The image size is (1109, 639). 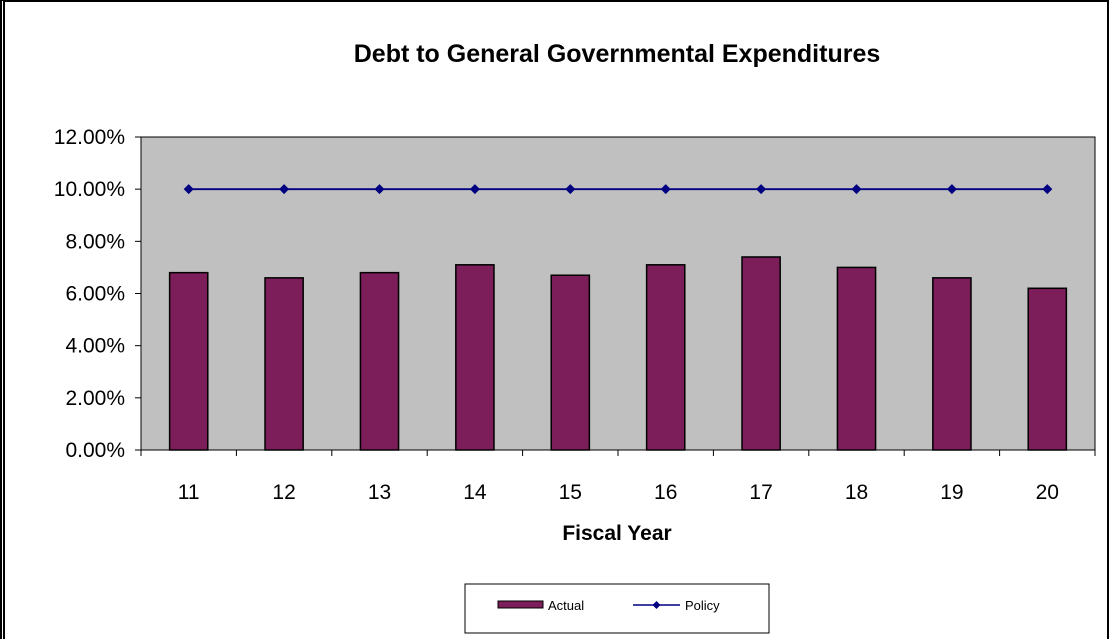 I want to click on x-tick-label: 14, so click(x=475, y=492).